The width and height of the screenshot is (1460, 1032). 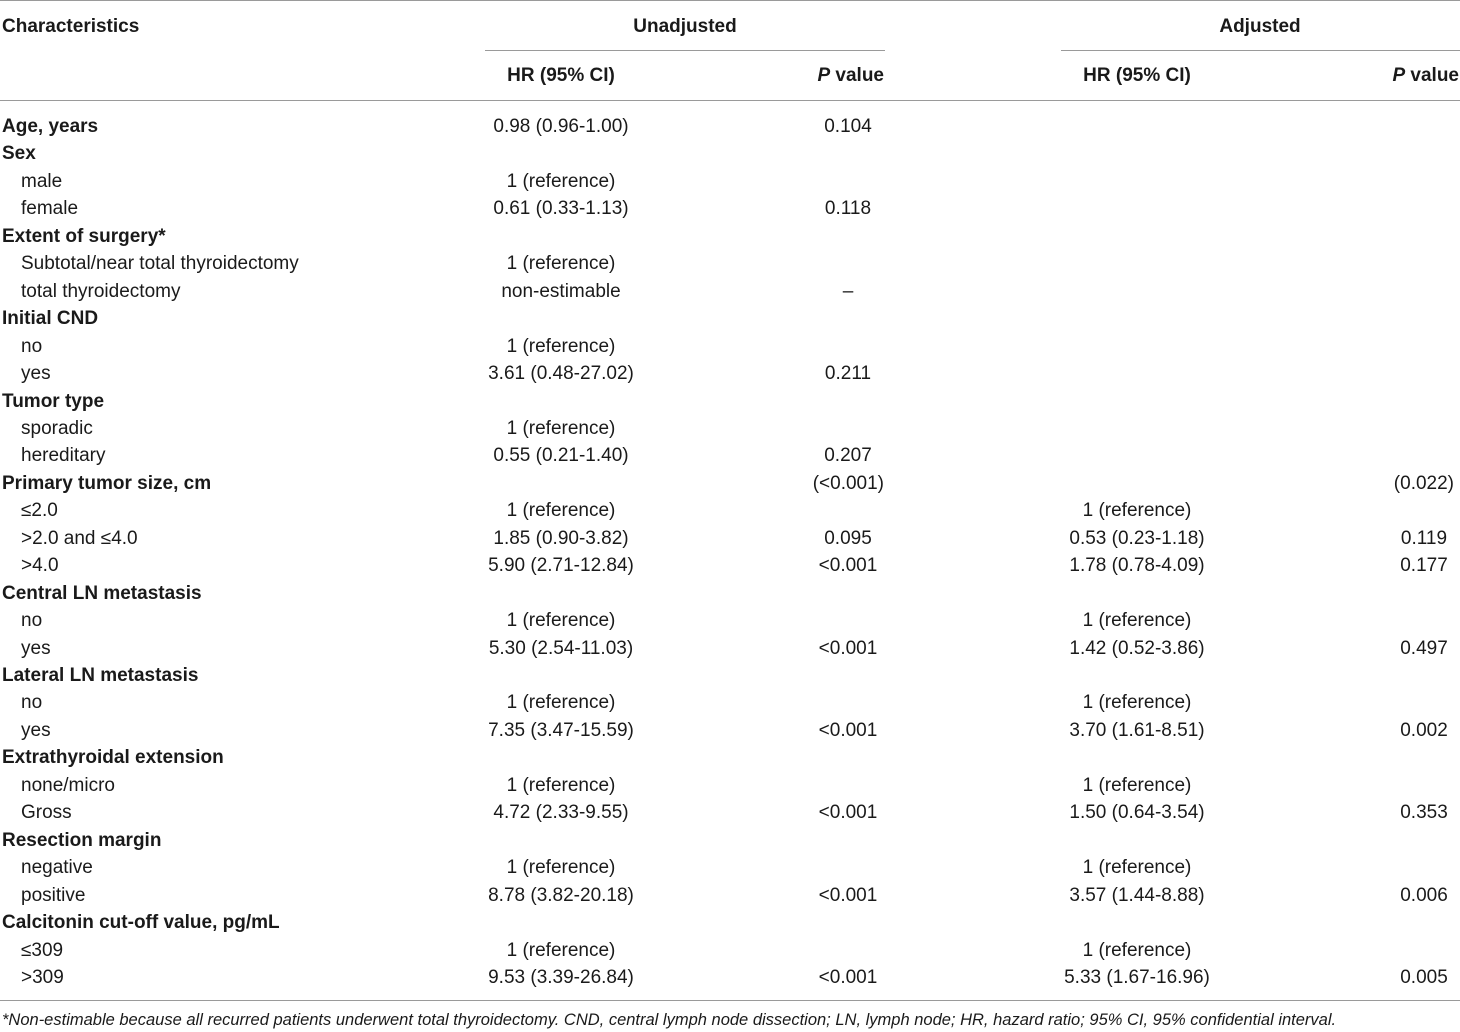 I want to click on adjusted-hr-cell: 5.33 (1.67-16.96), so click(x=1137, y=977).